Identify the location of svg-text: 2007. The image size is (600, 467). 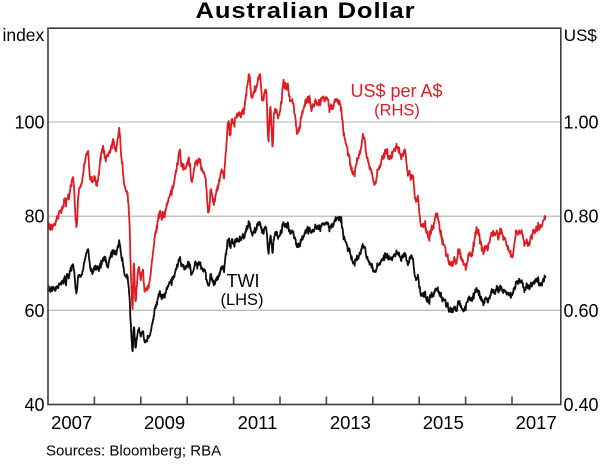
(71, 422).